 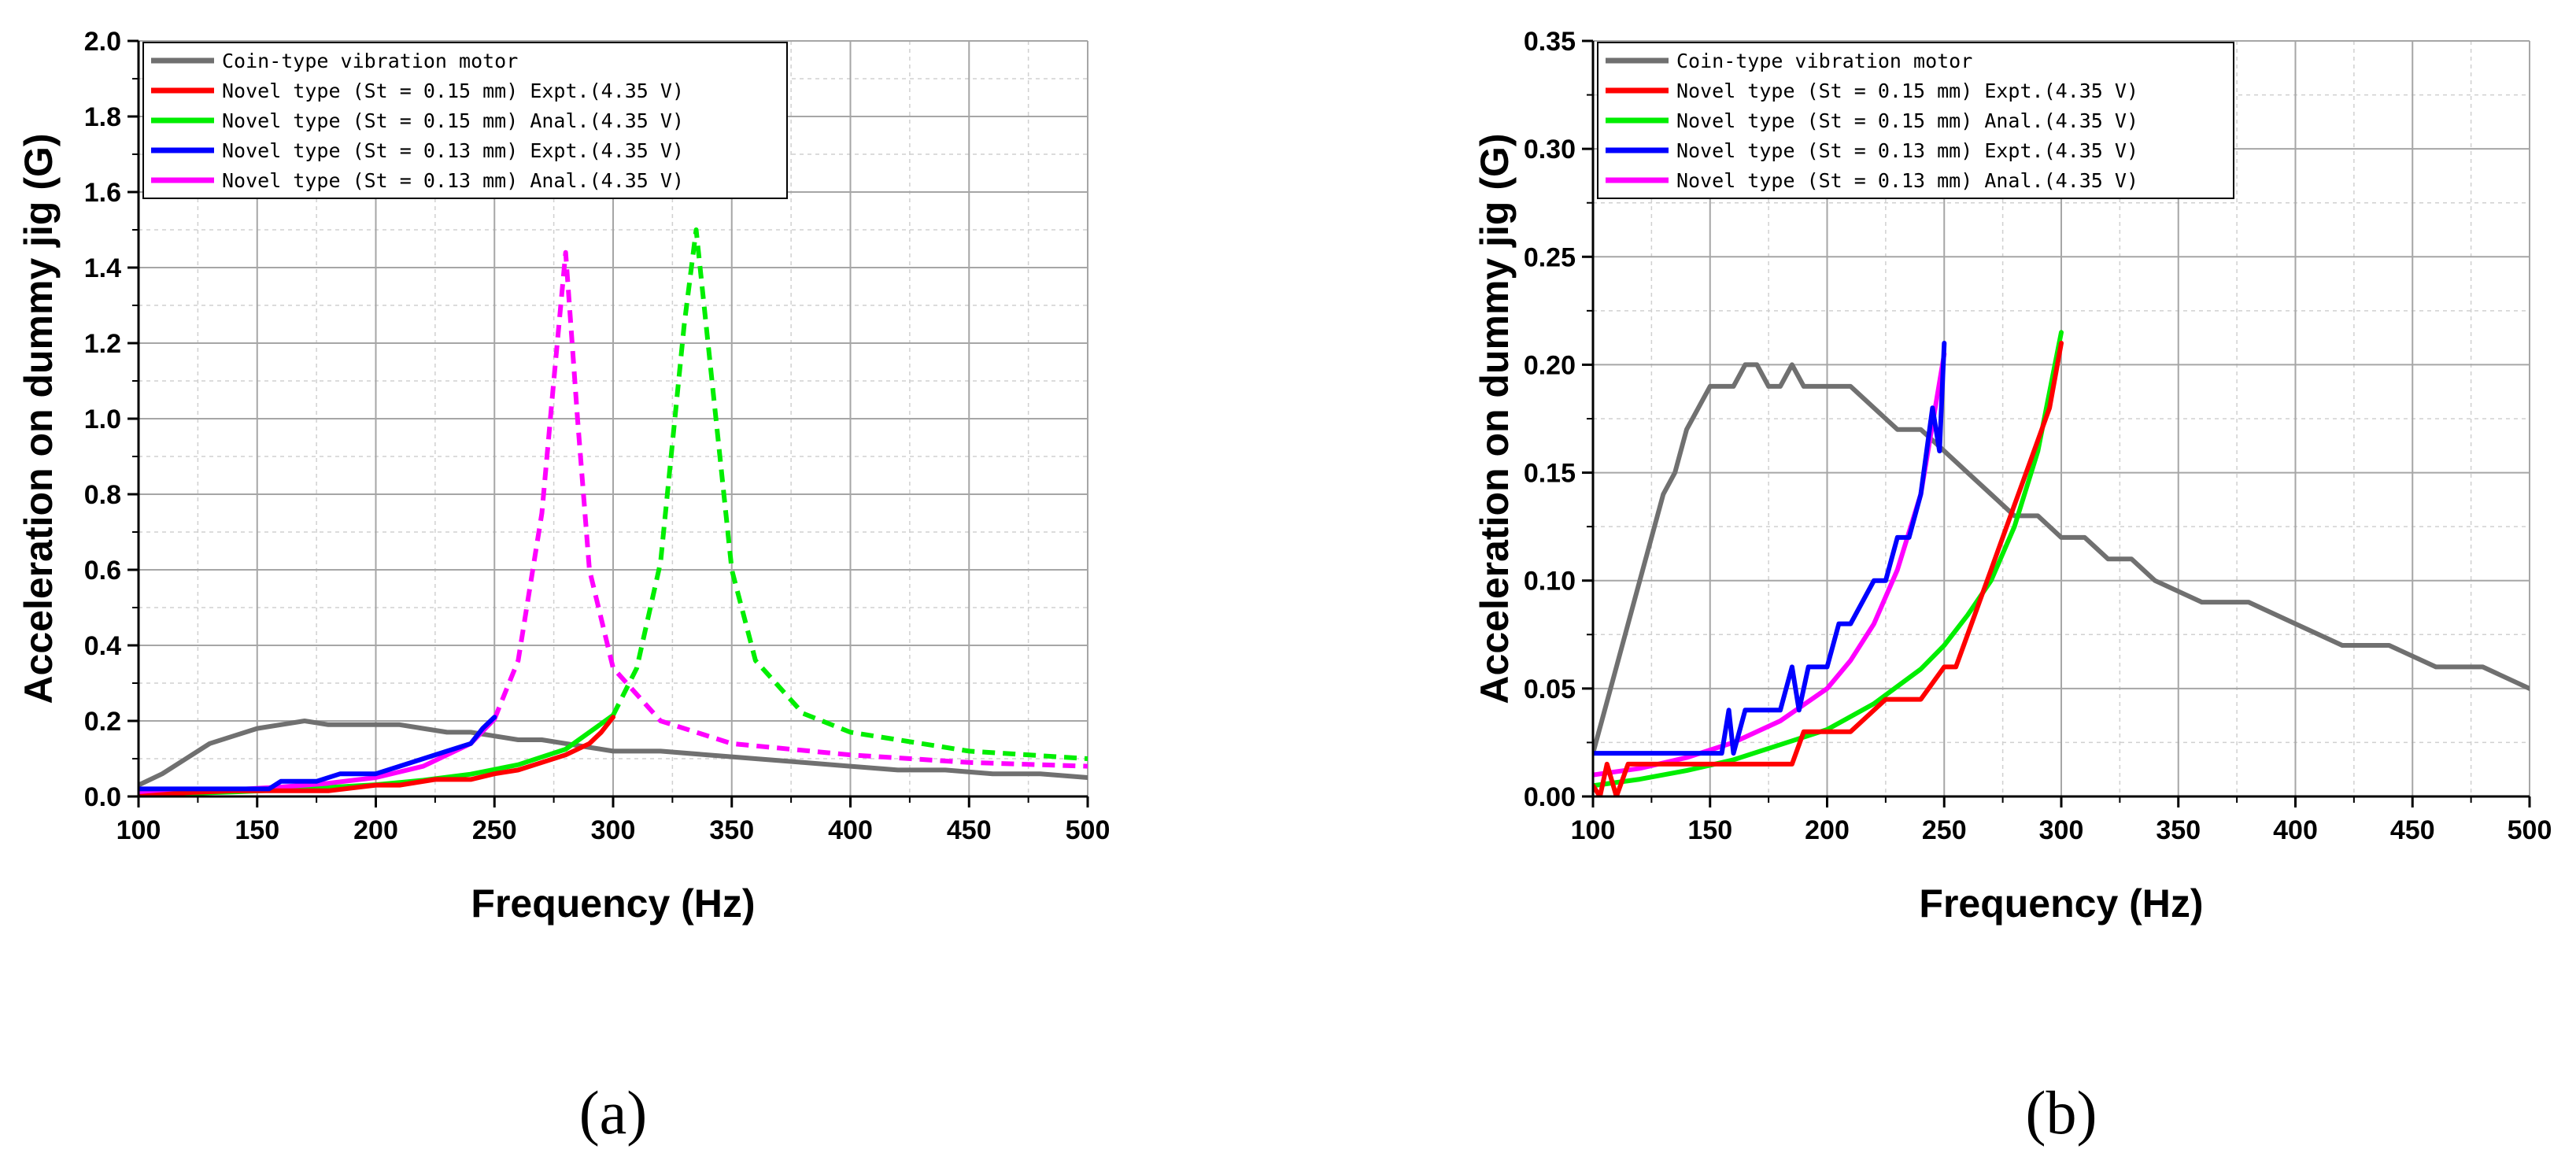 What do you see at coordinates (1550, 42) in the screenshot?
I see `y-tick-label: 0.35` at bounding box center [1550, 42].